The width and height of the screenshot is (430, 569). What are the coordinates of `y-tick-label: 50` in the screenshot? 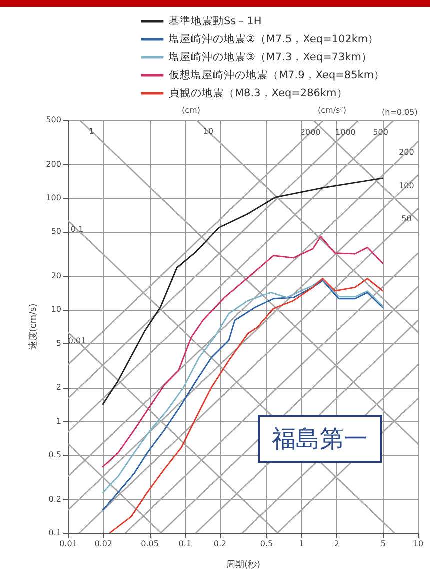 It's located at (56, 231).